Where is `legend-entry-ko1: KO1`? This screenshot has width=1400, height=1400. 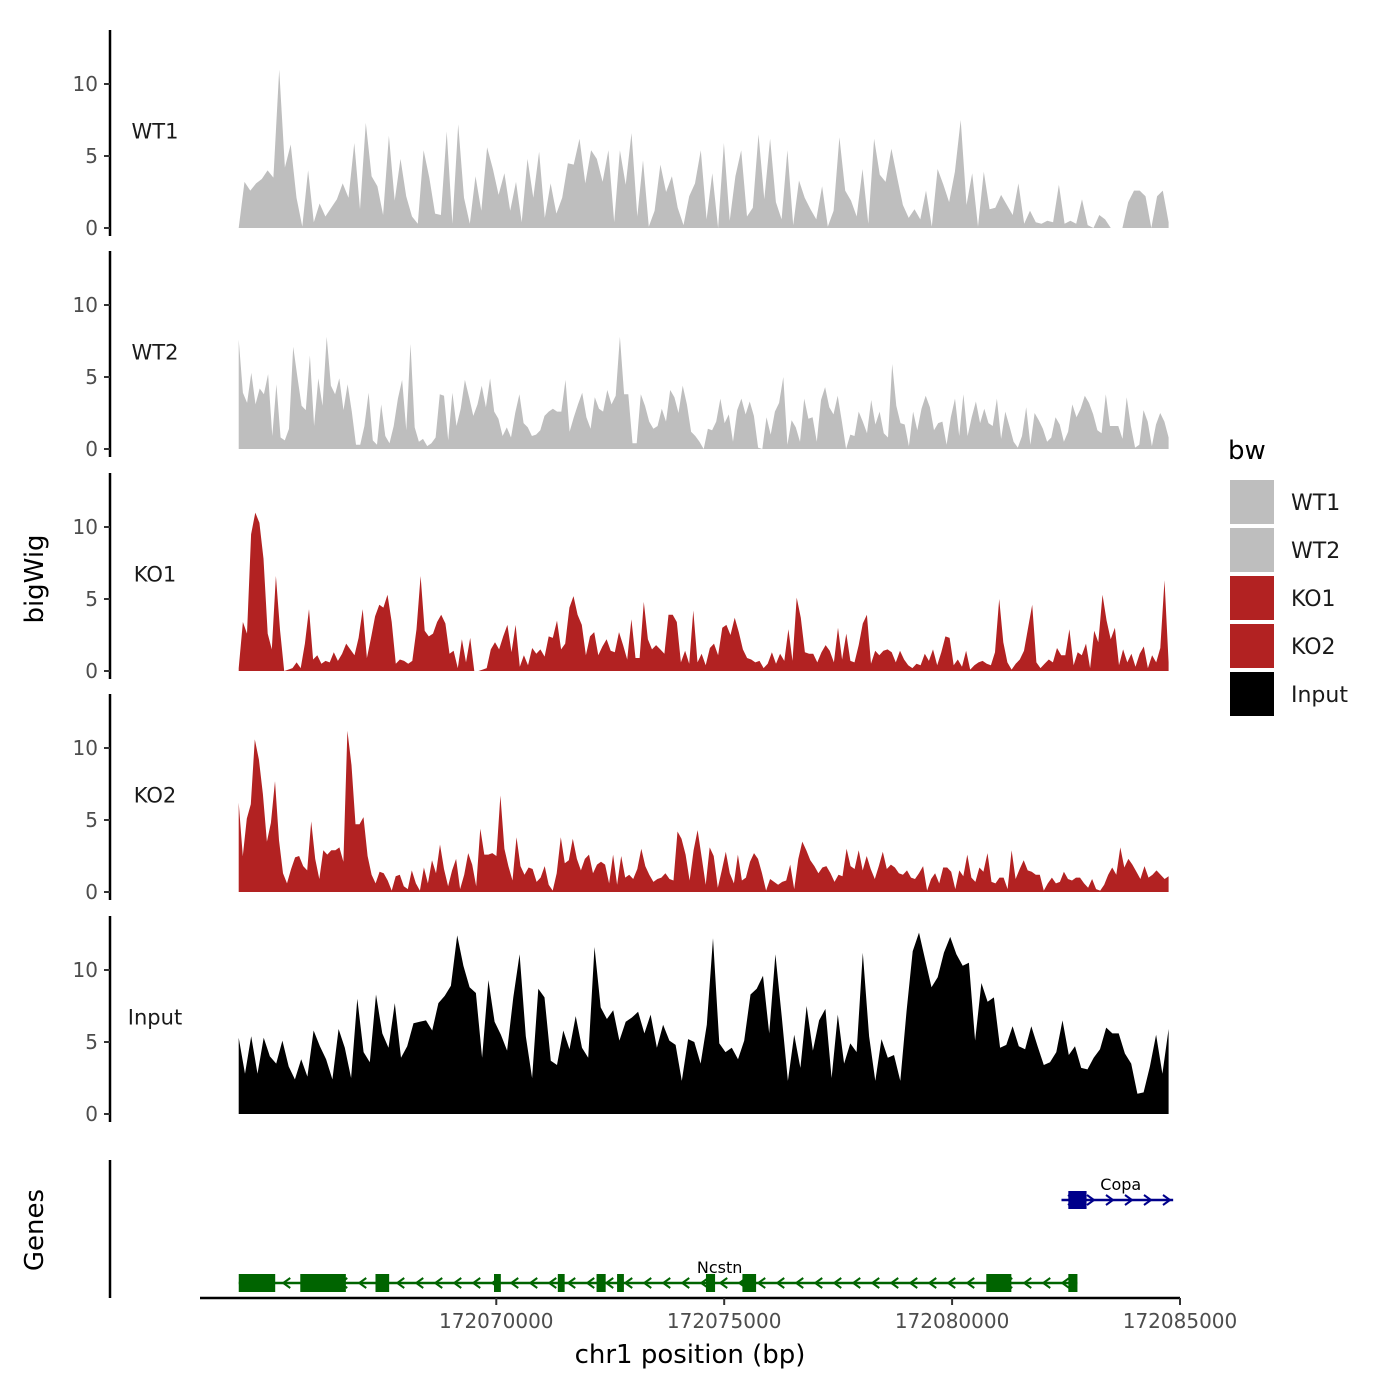 legend-entry-ko1: KO1 is located at coordinates (1283, 598).